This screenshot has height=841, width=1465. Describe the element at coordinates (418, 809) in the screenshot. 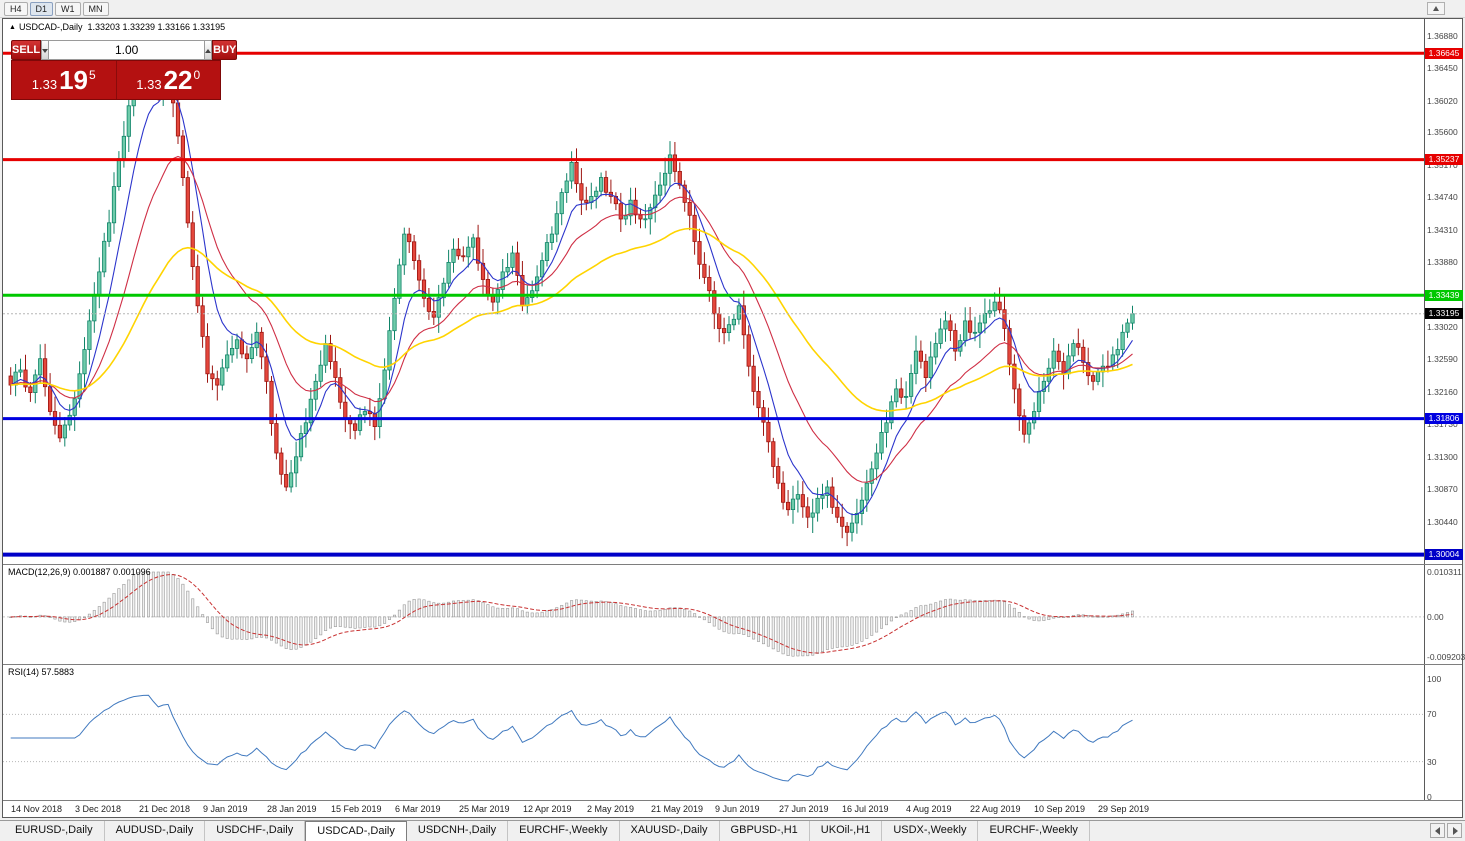

I see `date-label: 6 Mar 2019` at that location.